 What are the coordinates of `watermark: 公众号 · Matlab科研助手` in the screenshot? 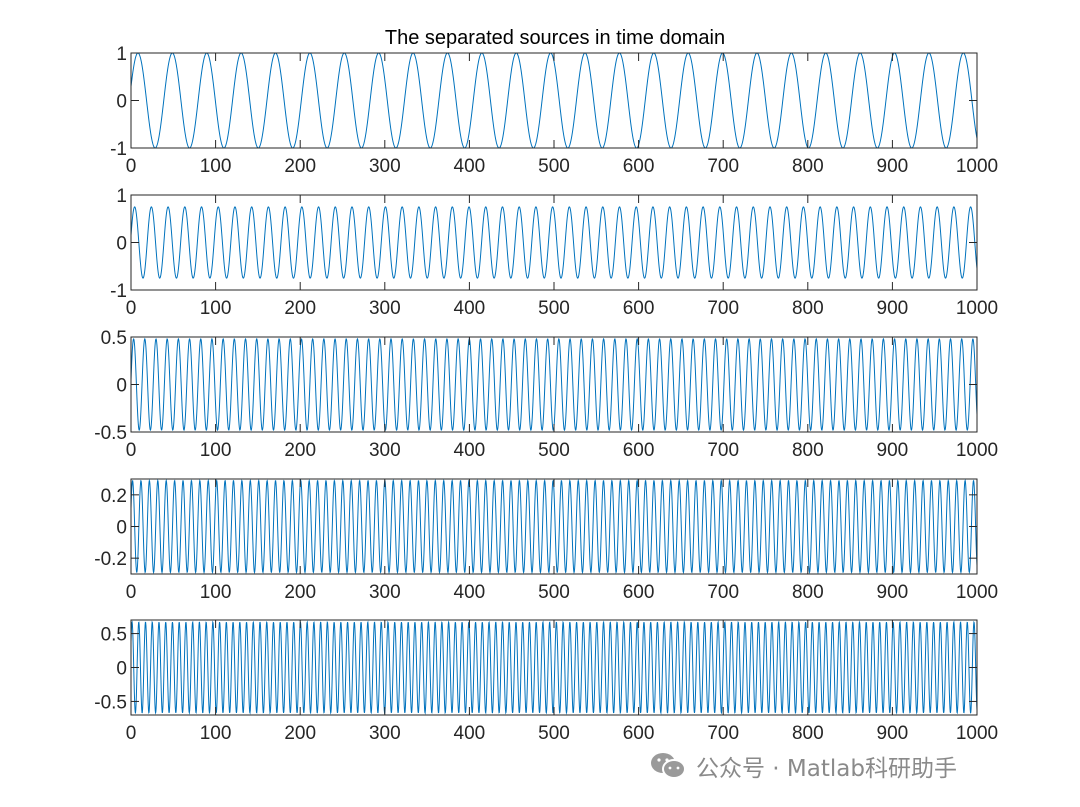 It's located at (802, 766).